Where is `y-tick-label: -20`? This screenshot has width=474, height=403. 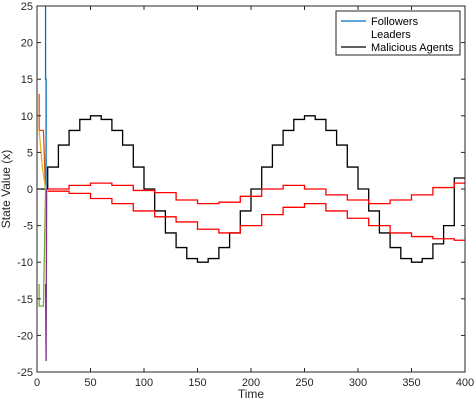
y-tick-label: -20 is located at coordinates (25, 336).